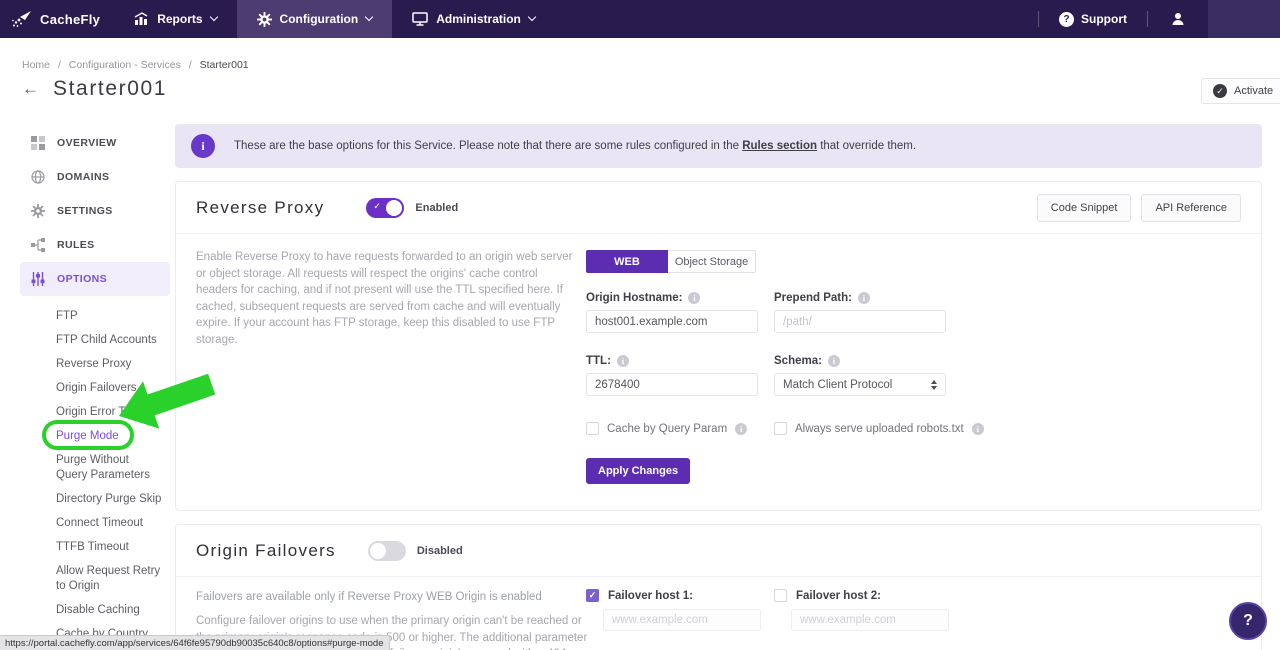 Image resolution: width=1280 pixels, height=650 pixels. Describe the element at coordinates (124, 65) in the screenshot. I see `breadcrumb-section: Configuration - Services` at that location.